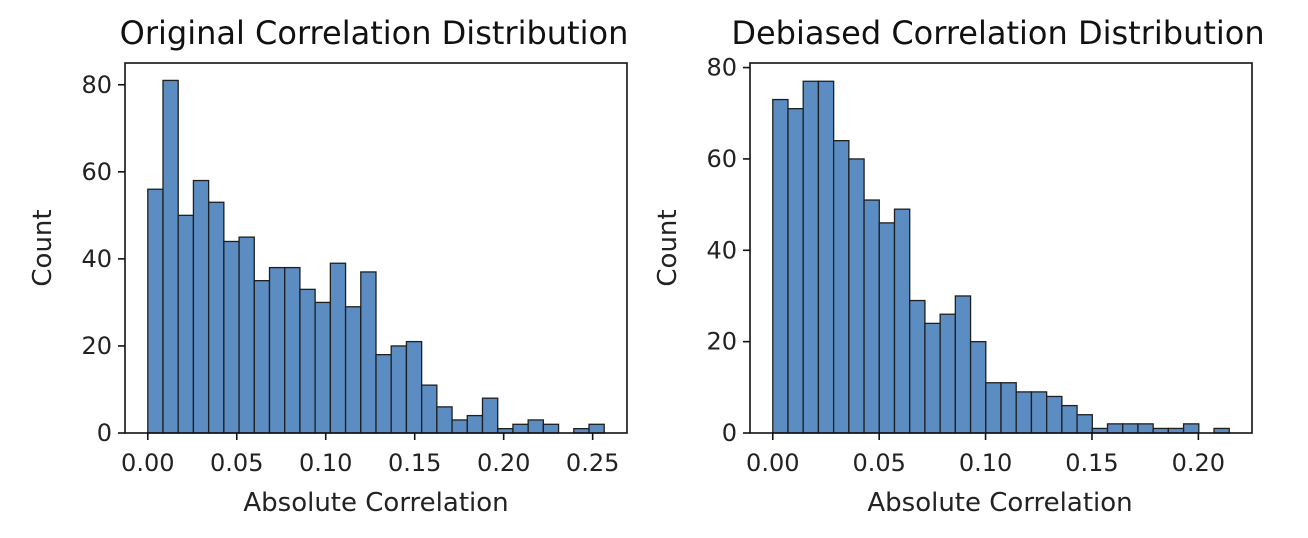 Image resolution: width=1308 pixels, height=538 pixels. What do you see at coordinates (1091, 463) in the screenshot?
I see `x-tick-label-debiased-3: 0.15` at bounding box center [1091, 463].